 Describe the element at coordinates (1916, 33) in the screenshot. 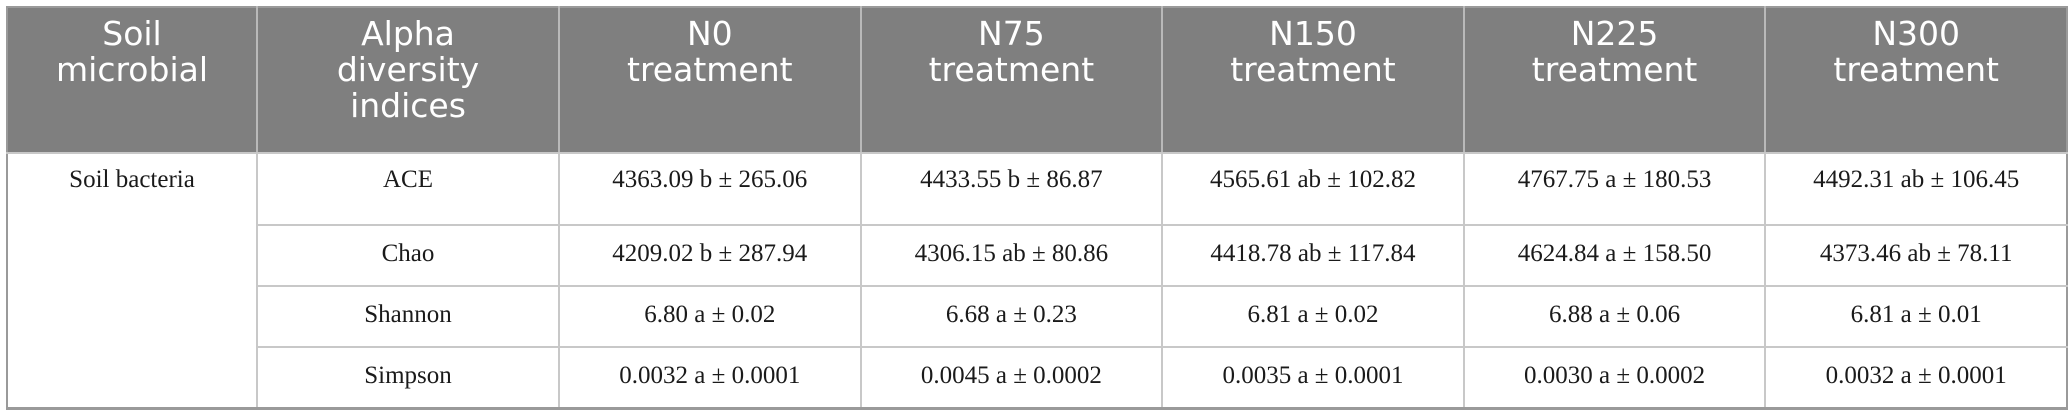

I see `header-line: N300` at that location.